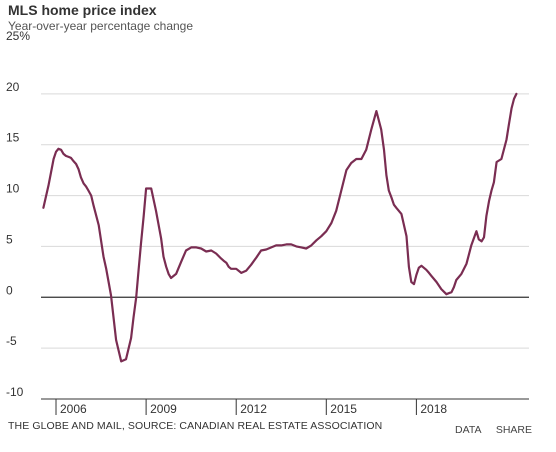 Image resolution: width=556 pixels, height=452 pixels. What do you see at coordinates (13, 138) in the screenshot?
I see `y-tick-label: 15` at bounding box center [13, 138].